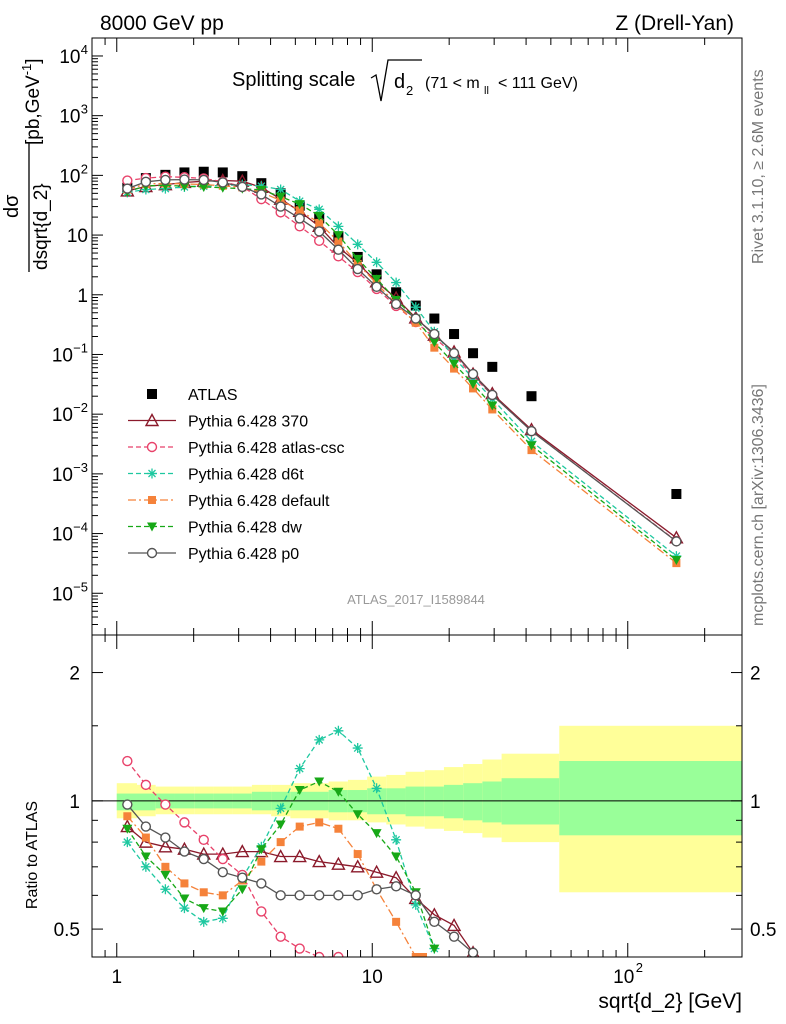 The image size is (786, 1024). Describe the element at coordinates (74, 674) in the screenshot. I see `ratio-ytick-label: 2` at that location.